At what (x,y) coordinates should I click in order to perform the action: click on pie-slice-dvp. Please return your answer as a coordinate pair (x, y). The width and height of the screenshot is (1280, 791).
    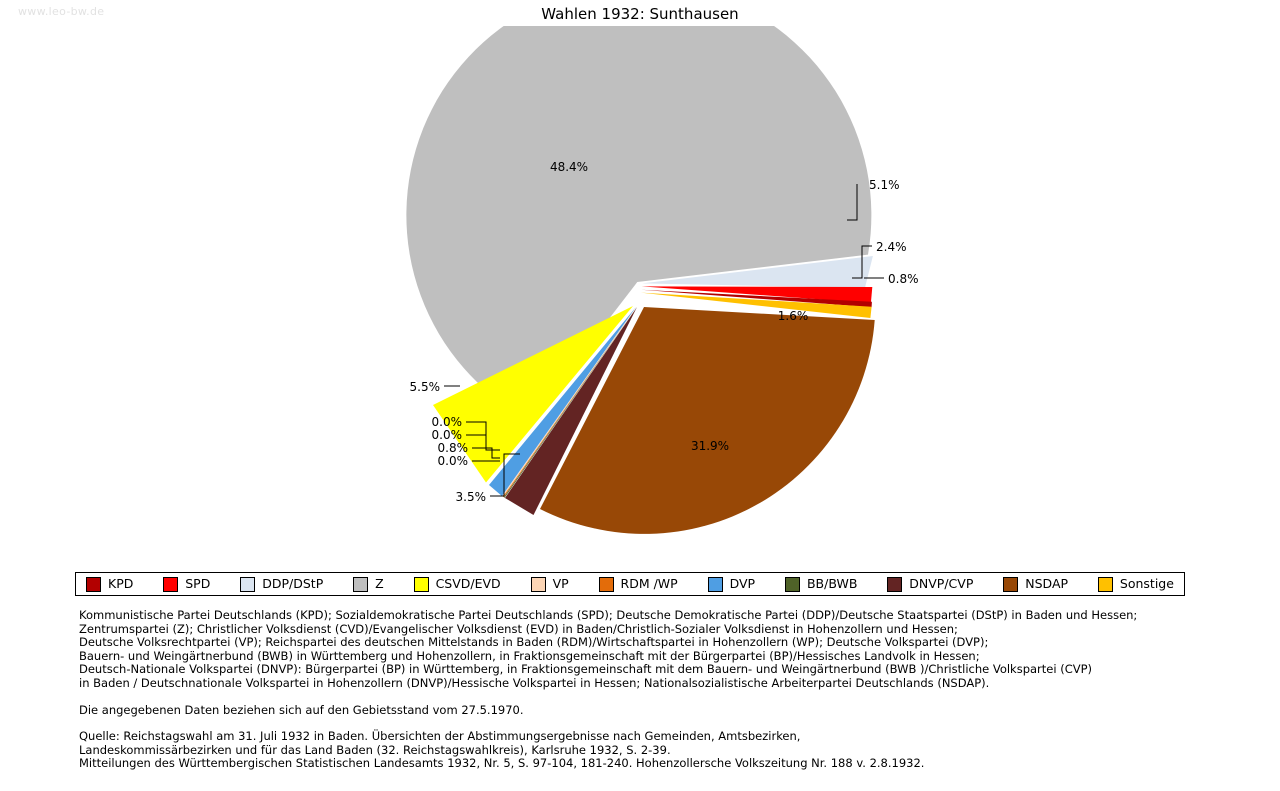
    Looking at the image, I should click on (562, 401).